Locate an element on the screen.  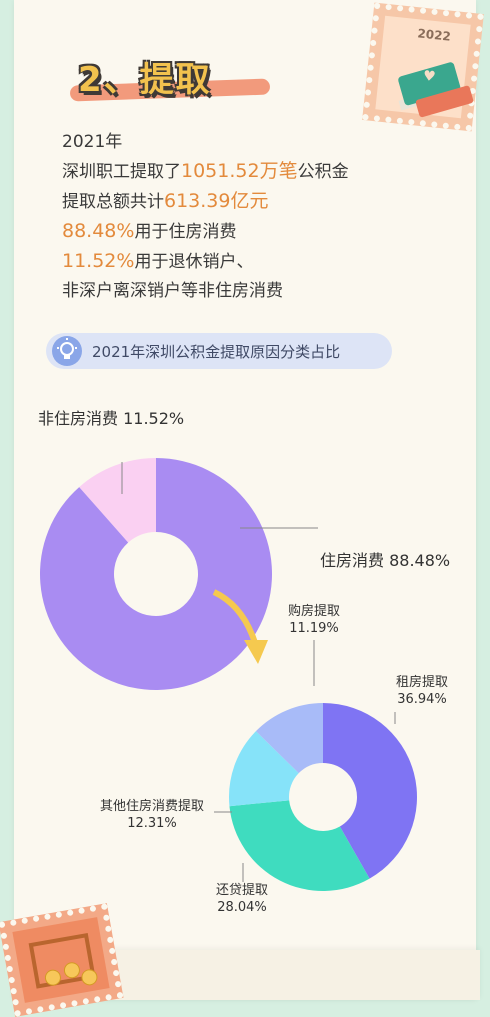
withdraw-count: 1051.52万笔 is located at coordinates (239, 171).